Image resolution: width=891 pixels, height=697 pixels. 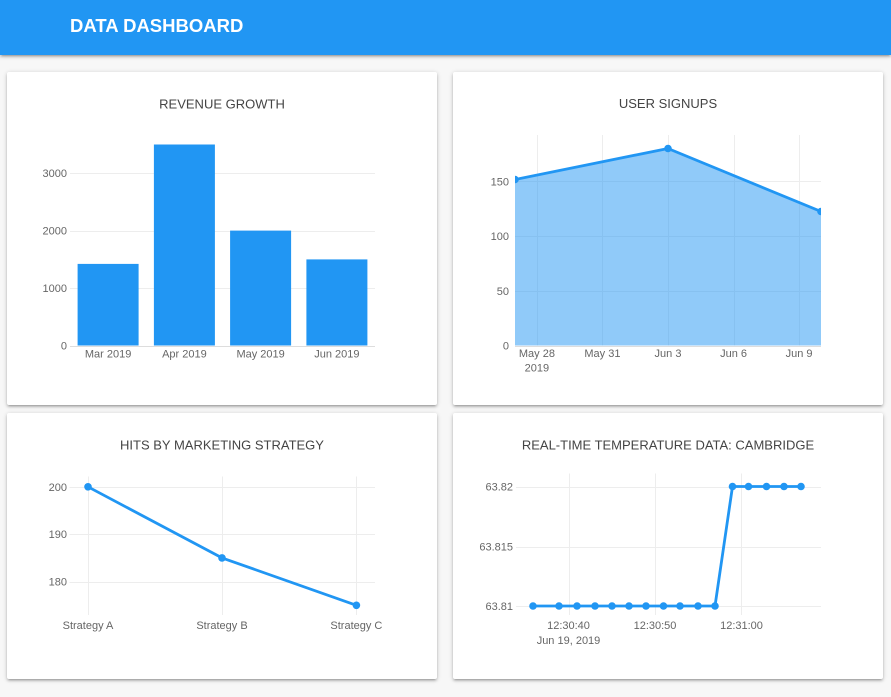 I want to click on svg-text: HITS BY MARKETING STRATEGY, so click(x=222, y=445).